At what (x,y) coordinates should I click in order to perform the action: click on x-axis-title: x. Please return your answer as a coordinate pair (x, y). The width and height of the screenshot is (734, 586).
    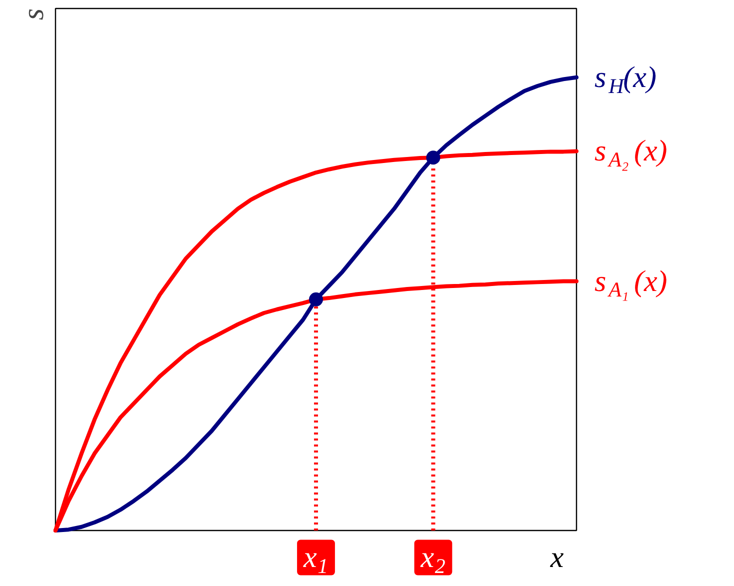
    Looking at the image, I should click on (556, 557).